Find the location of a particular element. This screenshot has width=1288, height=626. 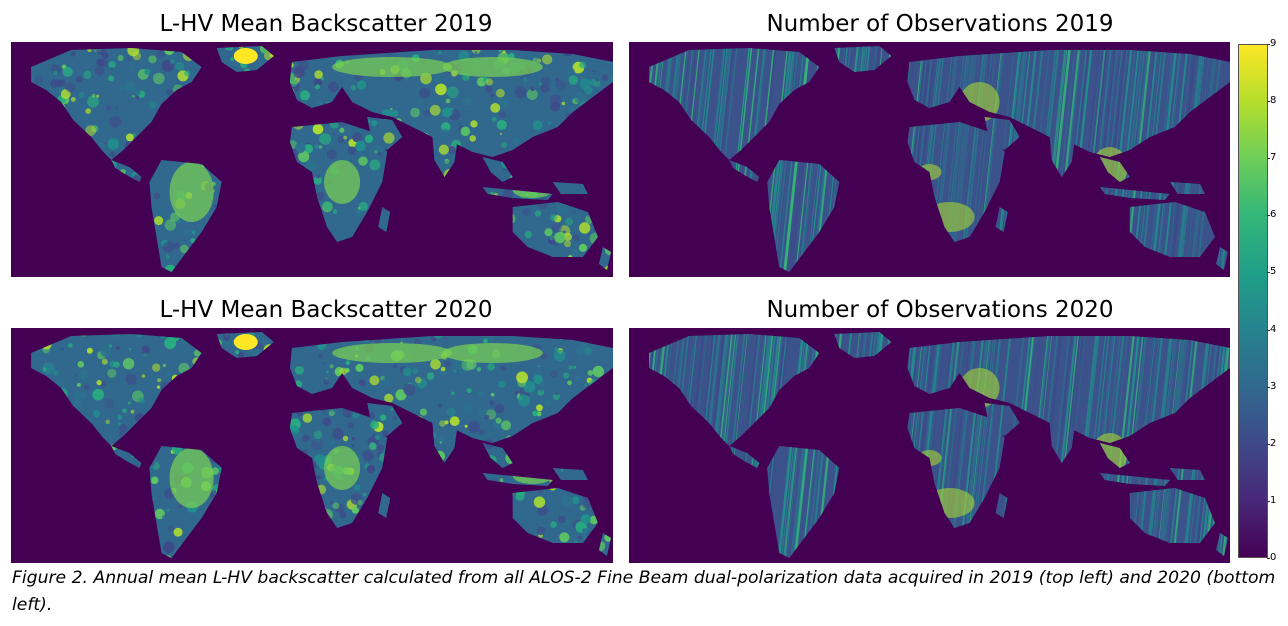

panel-title-backscatter-2019: L-HV Mean Backscatter 2019 is located at coordinates (326, 24).